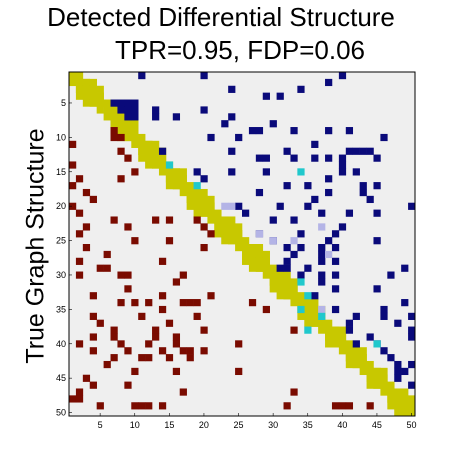 The width and height of the screenshot is (468, 468). Describe the element at coordinates (61, 137) in the screenshot. I see `y-tick-label: 10` at that location.